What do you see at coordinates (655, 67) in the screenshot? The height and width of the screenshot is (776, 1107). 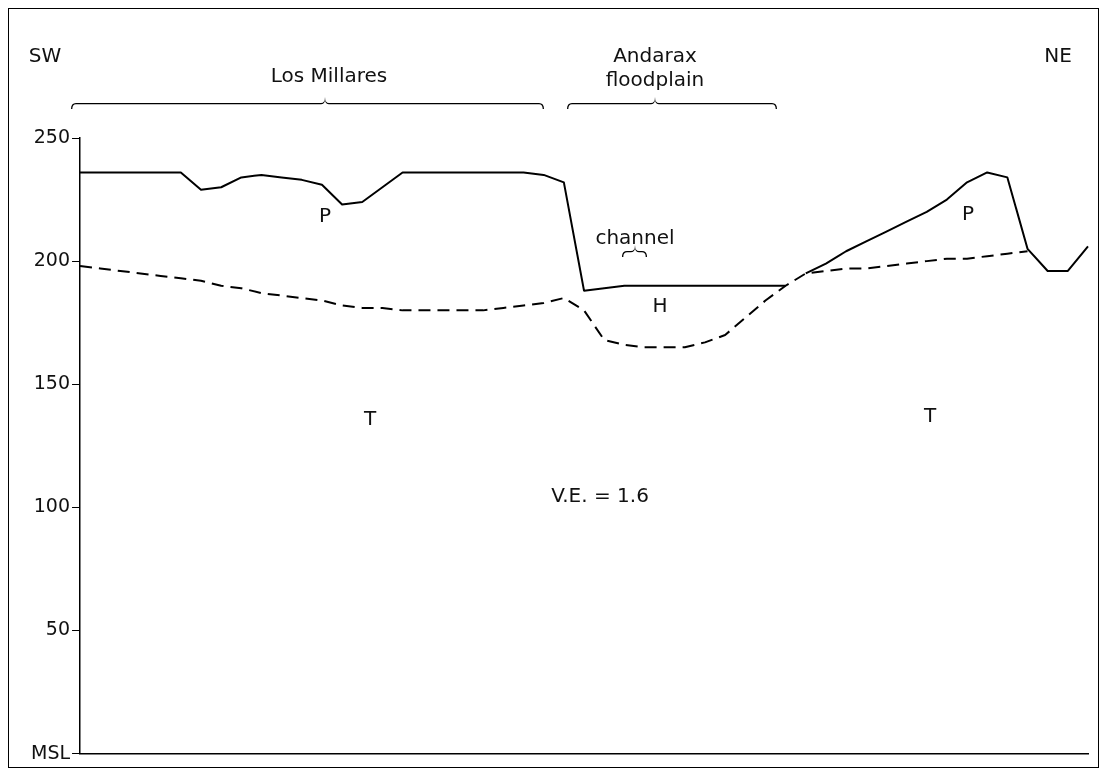 I see `text: Andarax floodplain` at bounding box center [655, 67].